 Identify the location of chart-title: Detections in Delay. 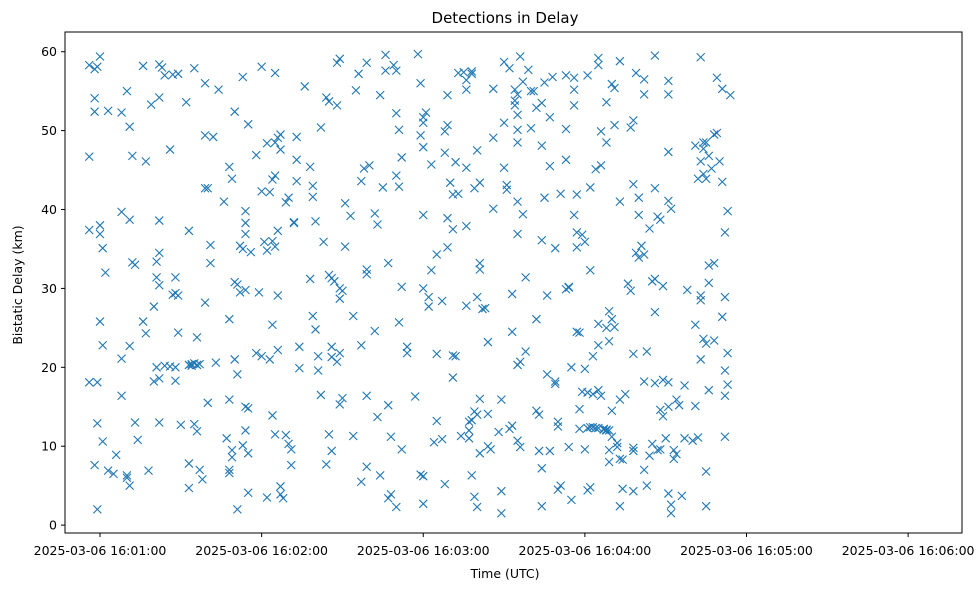
(505, 18).